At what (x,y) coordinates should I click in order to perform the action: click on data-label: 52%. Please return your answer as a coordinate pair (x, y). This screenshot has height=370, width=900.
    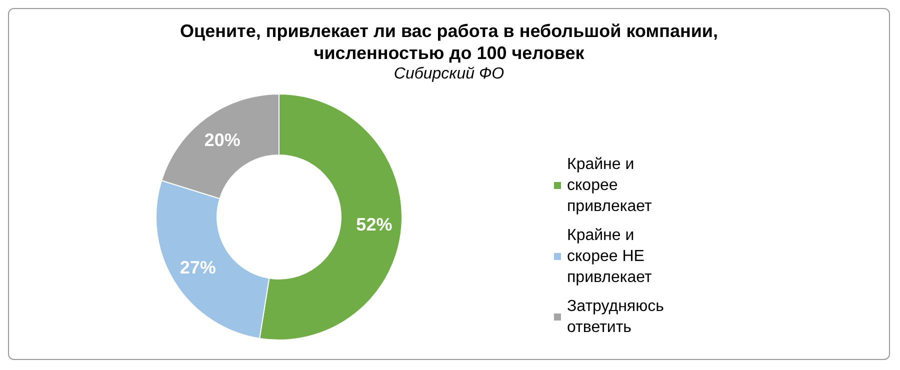
    Looking at the image, I should click on (374, 224).